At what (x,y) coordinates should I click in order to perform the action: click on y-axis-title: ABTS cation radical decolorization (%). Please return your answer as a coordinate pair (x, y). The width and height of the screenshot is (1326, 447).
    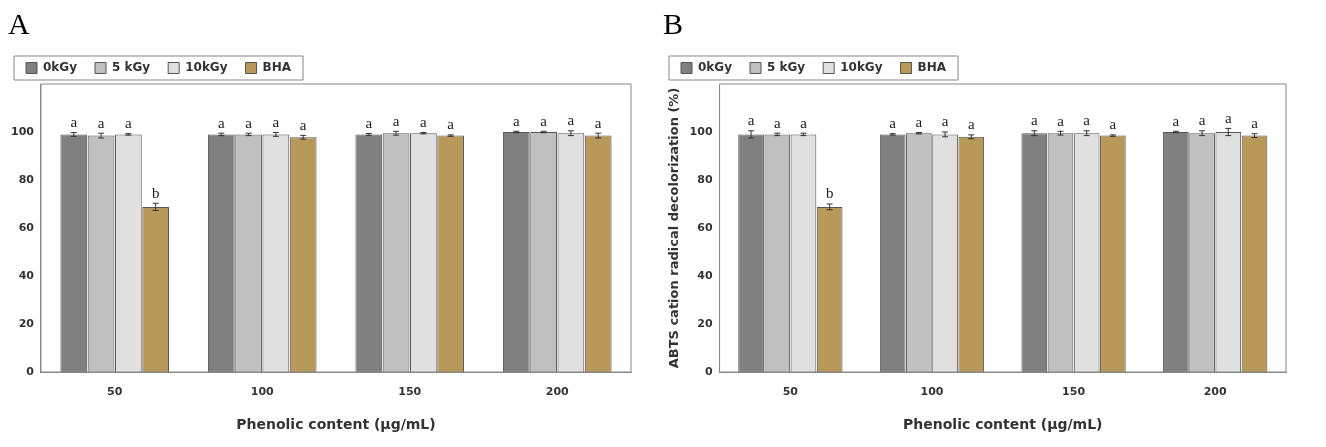
    Looking at the image, I should click on (674, 228).